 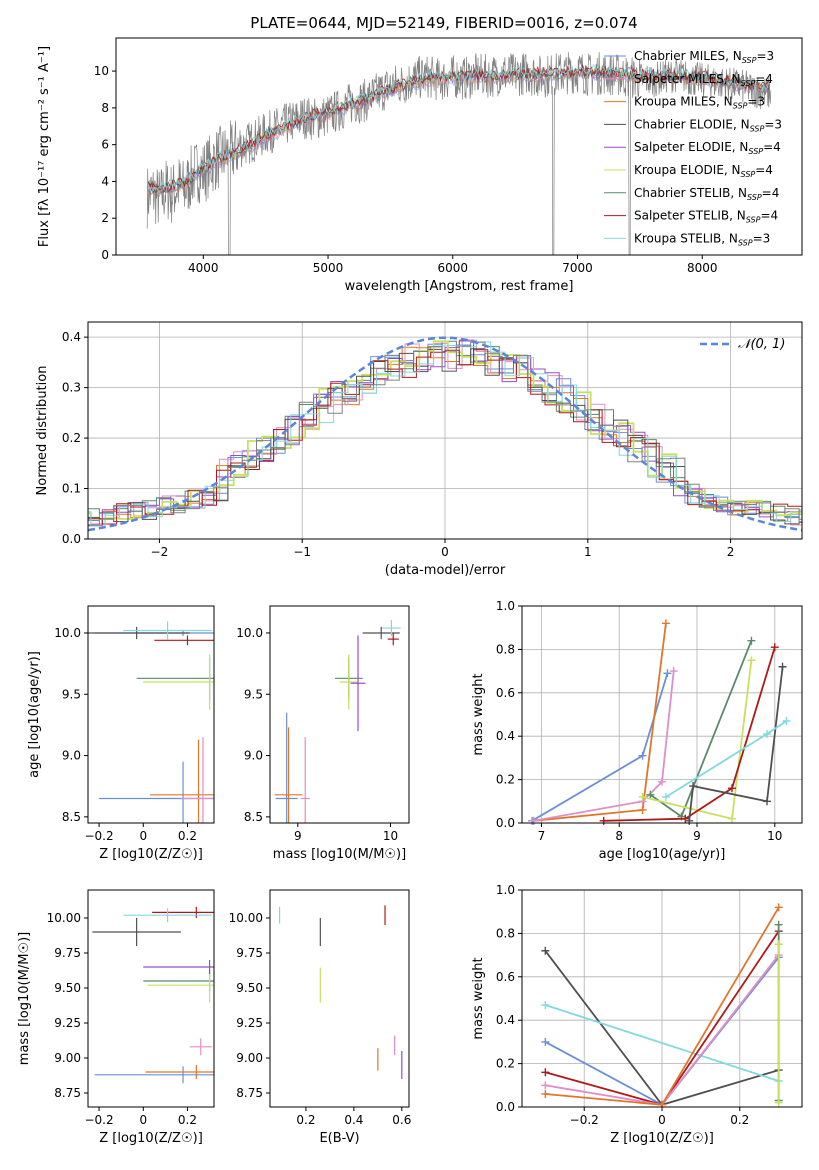 I want to click on mass-vs-ebv-xlabel: E(B-V), so click(x=339, y=1138).